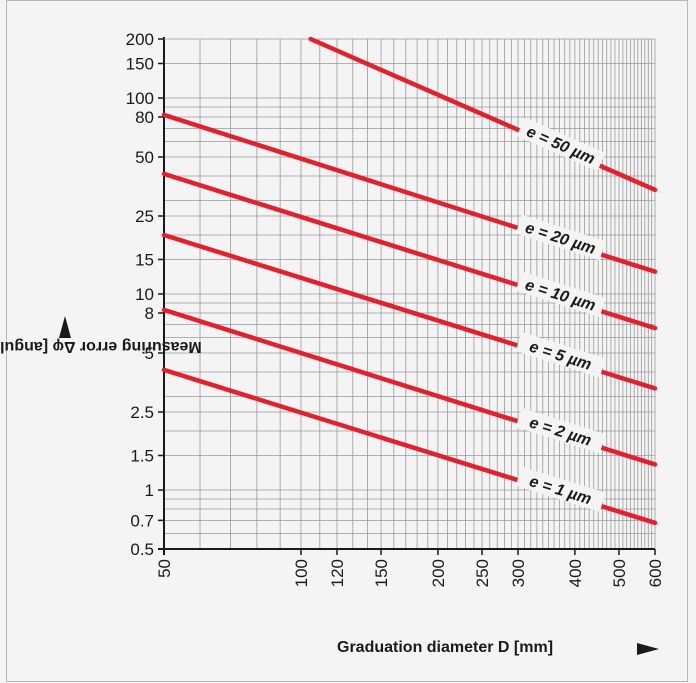  What do you see at coordinates (337, 573) in the screenshot?
I see `x-tick-label: 120` at bounding box center [337, 573].